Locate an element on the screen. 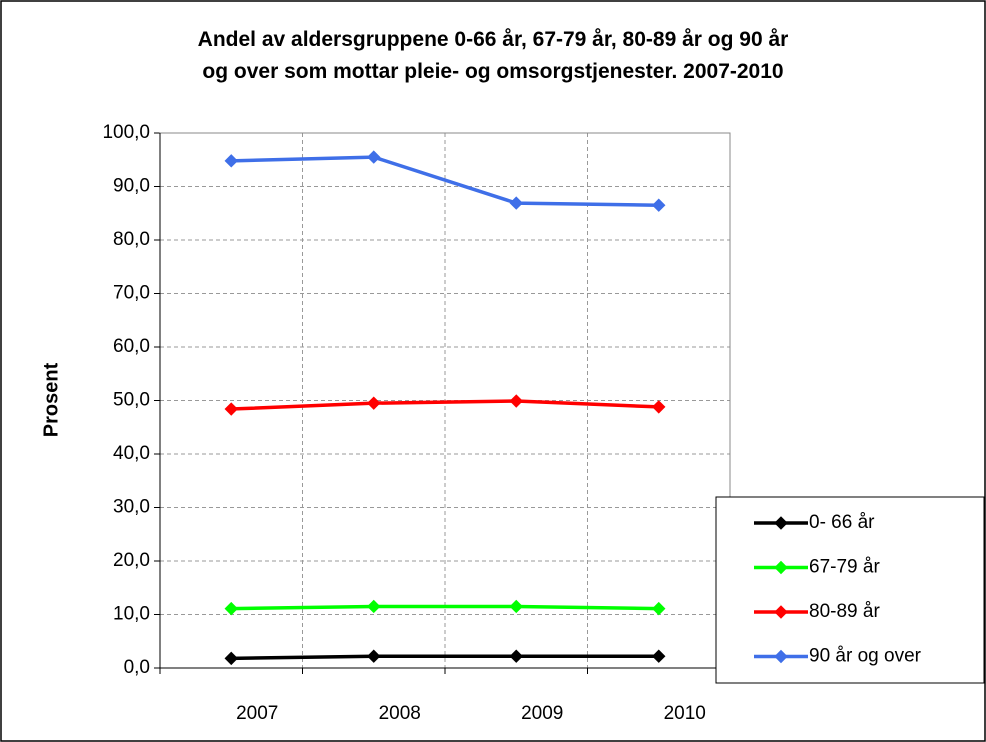 This screenshot has width=986, height=742. y-tick-label: 70,0 is located at coordinates (131, 293).